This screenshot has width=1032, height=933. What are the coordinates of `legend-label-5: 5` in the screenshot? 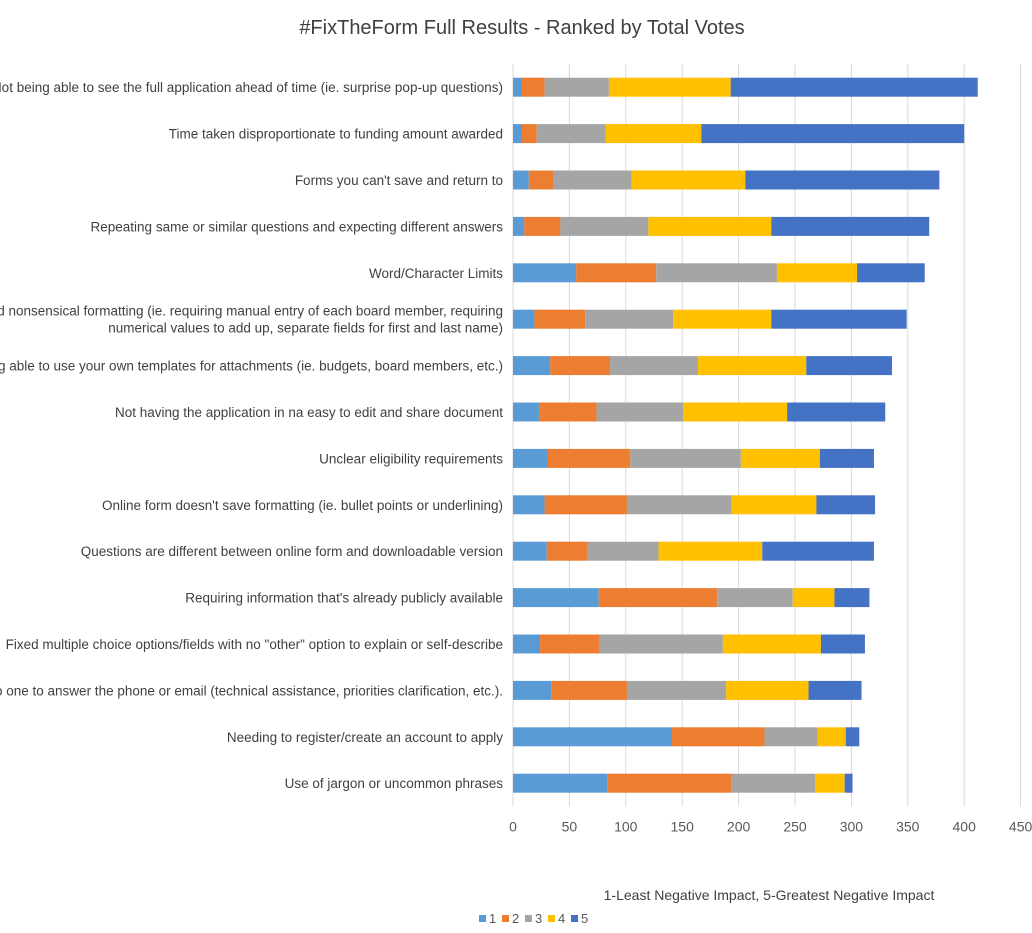 It's located at (584, 918).